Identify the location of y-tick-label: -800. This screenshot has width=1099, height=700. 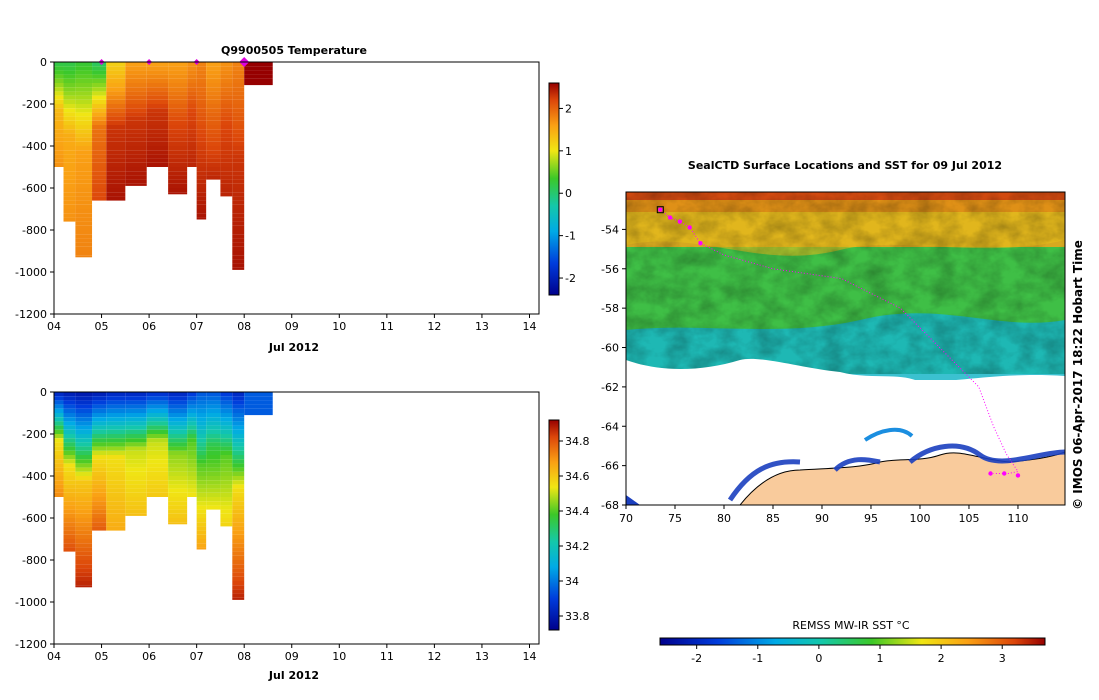
(34, 230).